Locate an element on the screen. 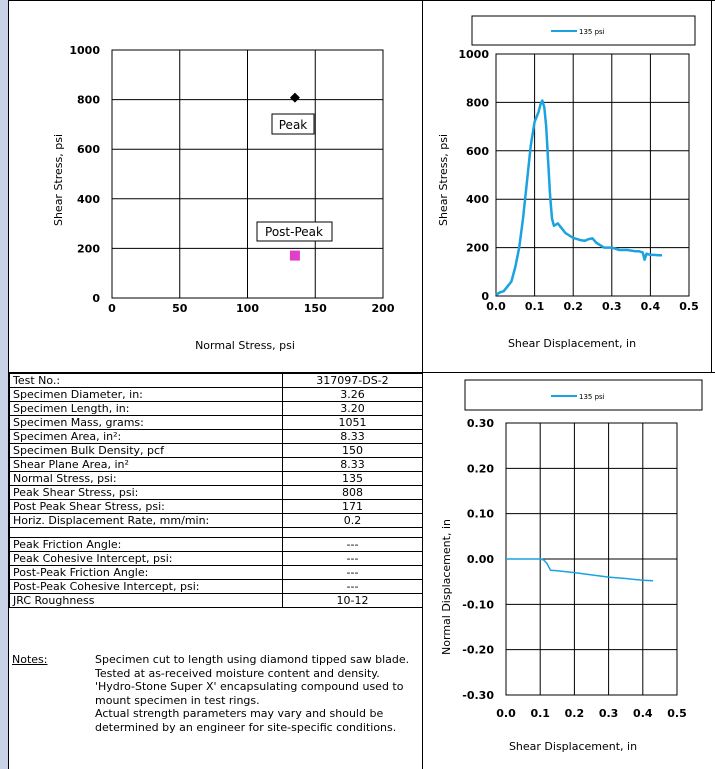 The image size is (715, 769). property-value: 1051 is located at coordinates (352, 422).